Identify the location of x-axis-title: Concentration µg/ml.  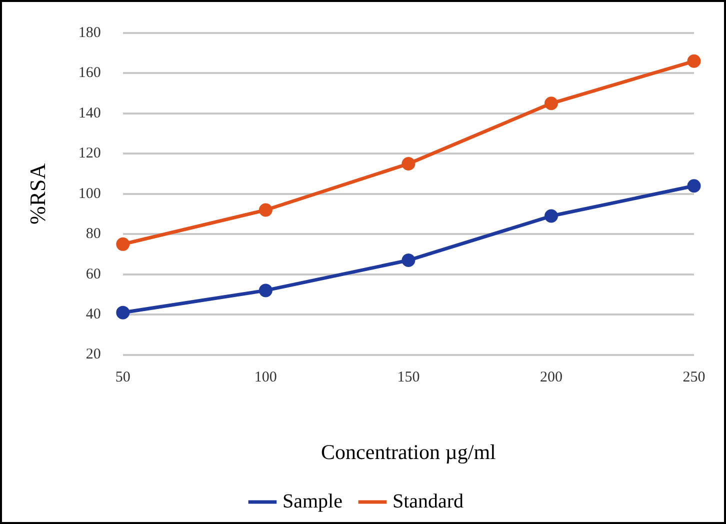
(408, 452).